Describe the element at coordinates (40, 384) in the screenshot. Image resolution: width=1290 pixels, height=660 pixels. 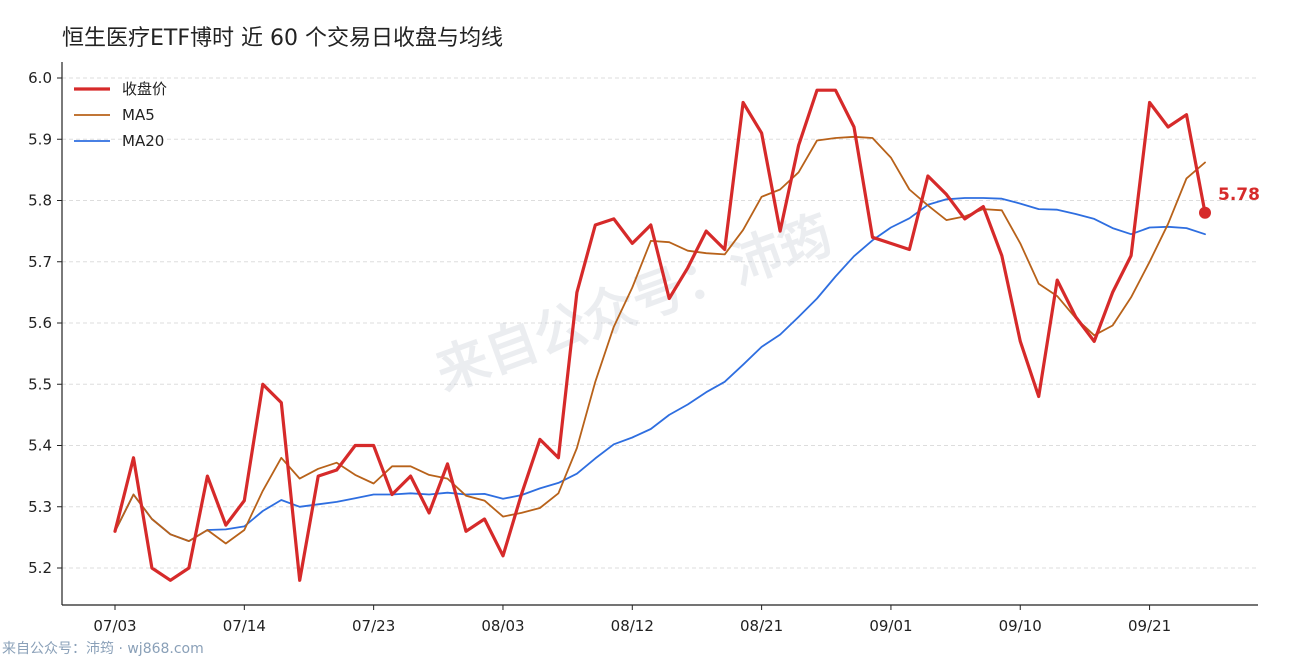
I see `y-tick-label: 5.5` at that location.